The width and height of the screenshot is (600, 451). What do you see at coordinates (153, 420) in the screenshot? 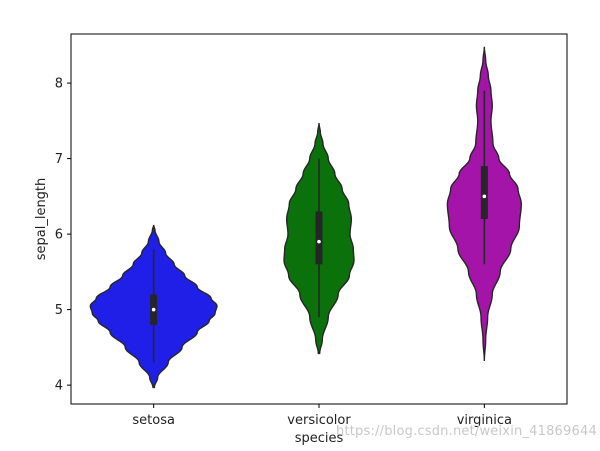
I see `x-tick-label: setosa` at bounding box center [153, 420].